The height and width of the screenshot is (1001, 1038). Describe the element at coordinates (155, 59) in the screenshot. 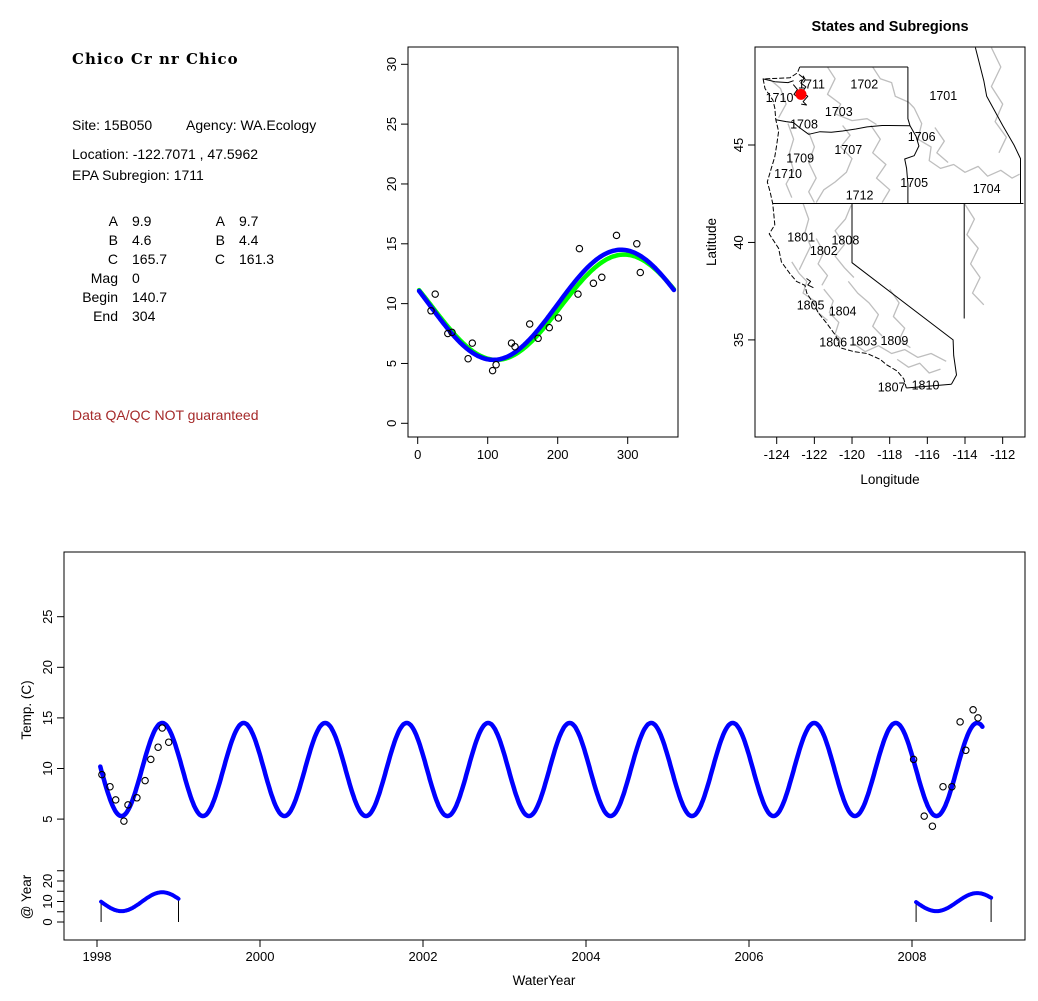

I see `station-title: Chico Cr nr Chico` at that location.